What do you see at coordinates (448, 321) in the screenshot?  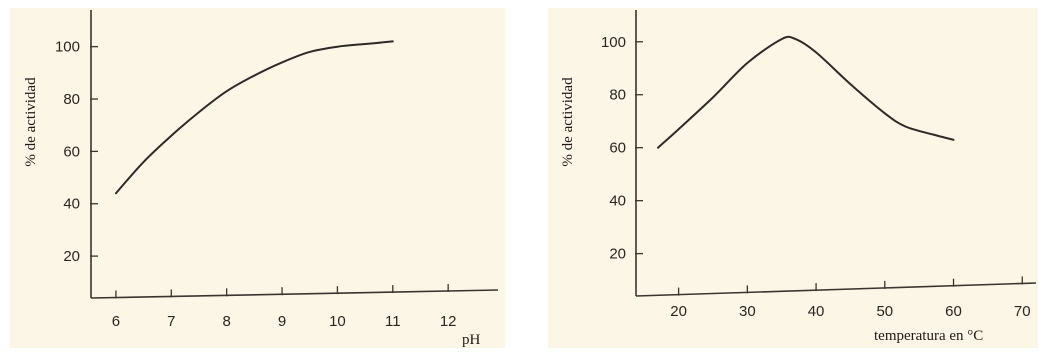 I see `x-tick-label: 12` at bounding box center [448, 321].